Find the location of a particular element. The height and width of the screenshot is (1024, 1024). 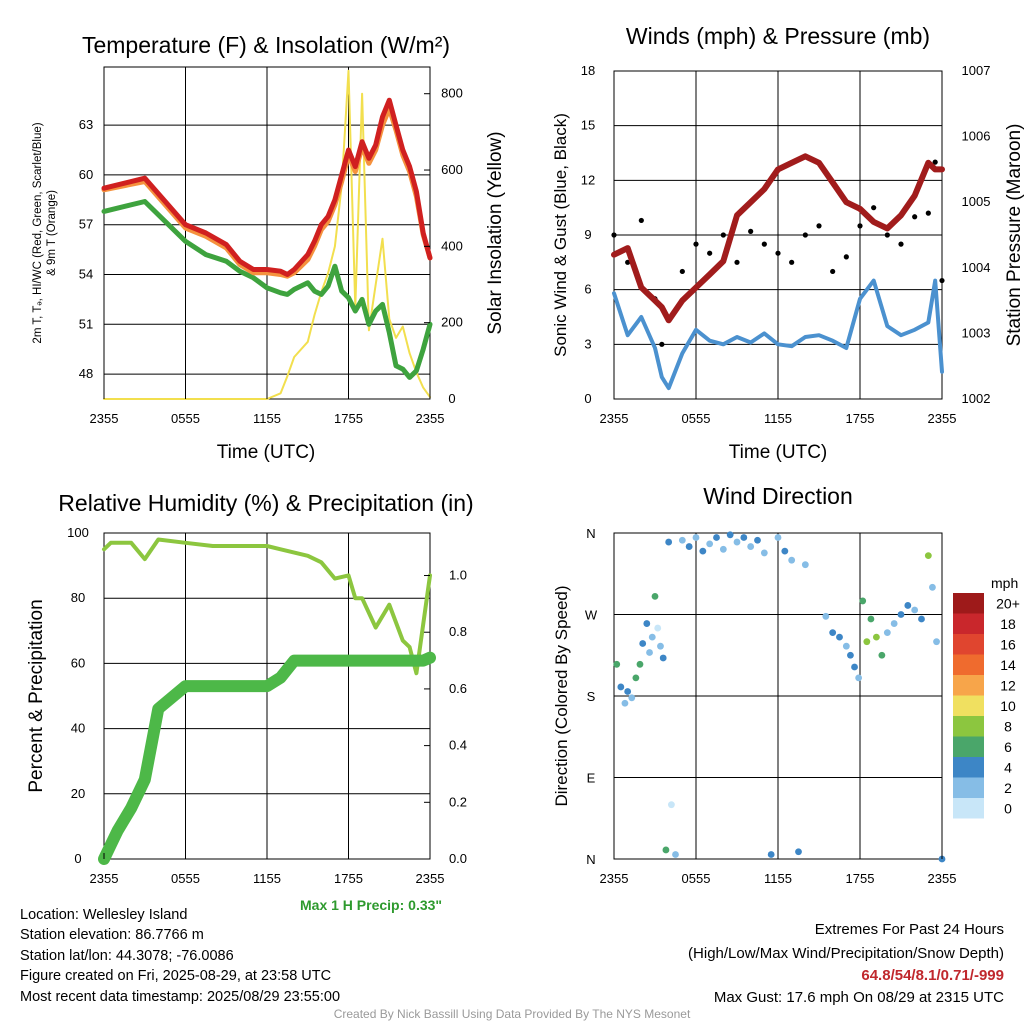

humidity-y2tick-label: 0.4 is located at coordinates (458, 745).